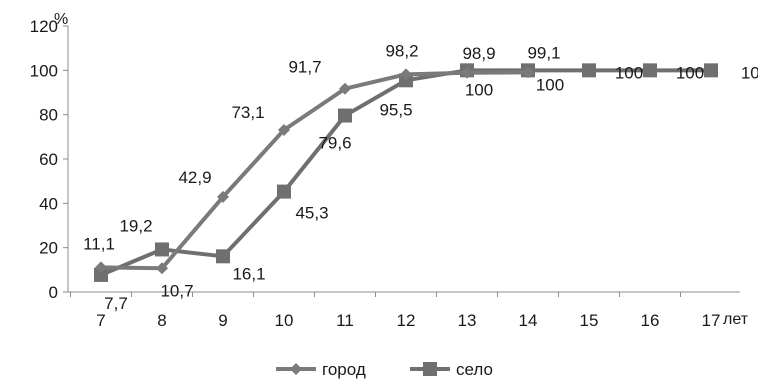 This screenshot has width=758, height=381. What do you see at coordinates (44, 70) in the screenshot?
I see `y-tick-label: 100` at bounding box center [44, 70].